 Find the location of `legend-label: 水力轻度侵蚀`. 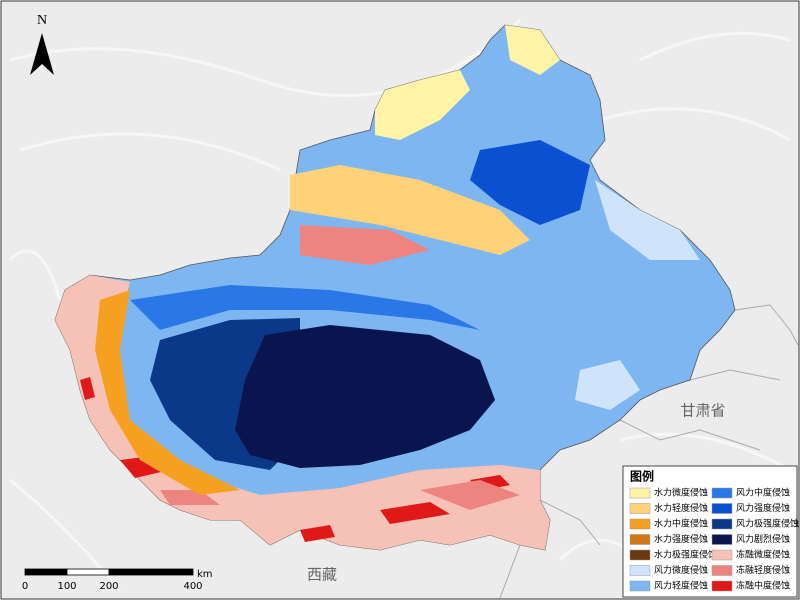

legend-label: 水力轻度侵蚀 is located at coordinates (681, 508).